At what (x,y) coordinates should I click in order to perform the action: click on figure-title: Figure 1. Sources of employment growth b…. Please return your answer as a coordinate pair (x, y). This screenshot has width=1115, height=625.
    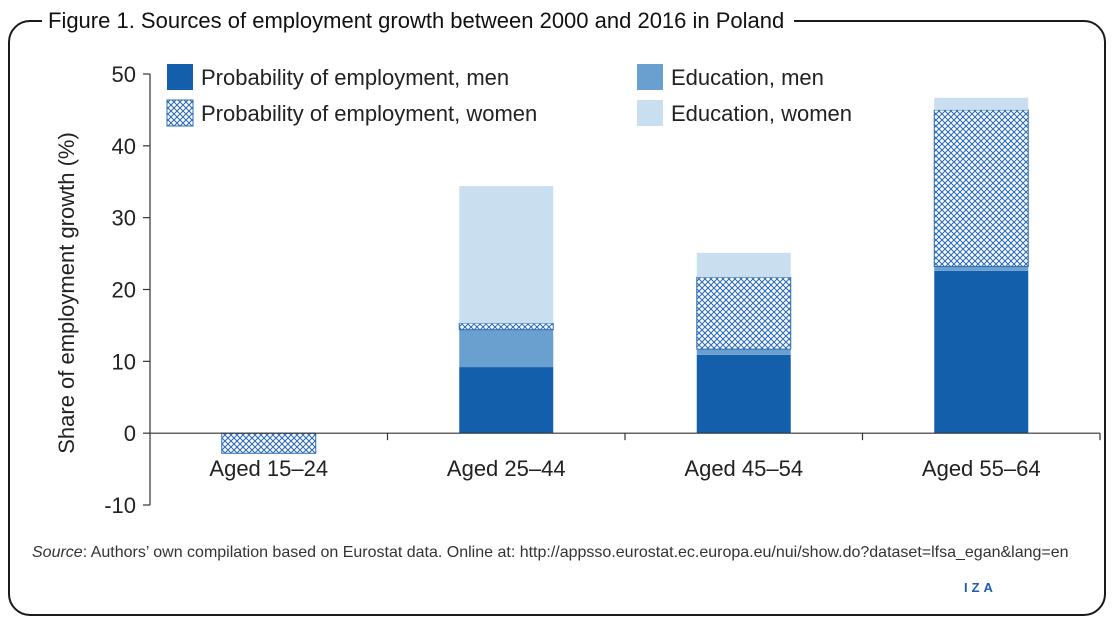
    Looking at the image, I should click on (418, 21).